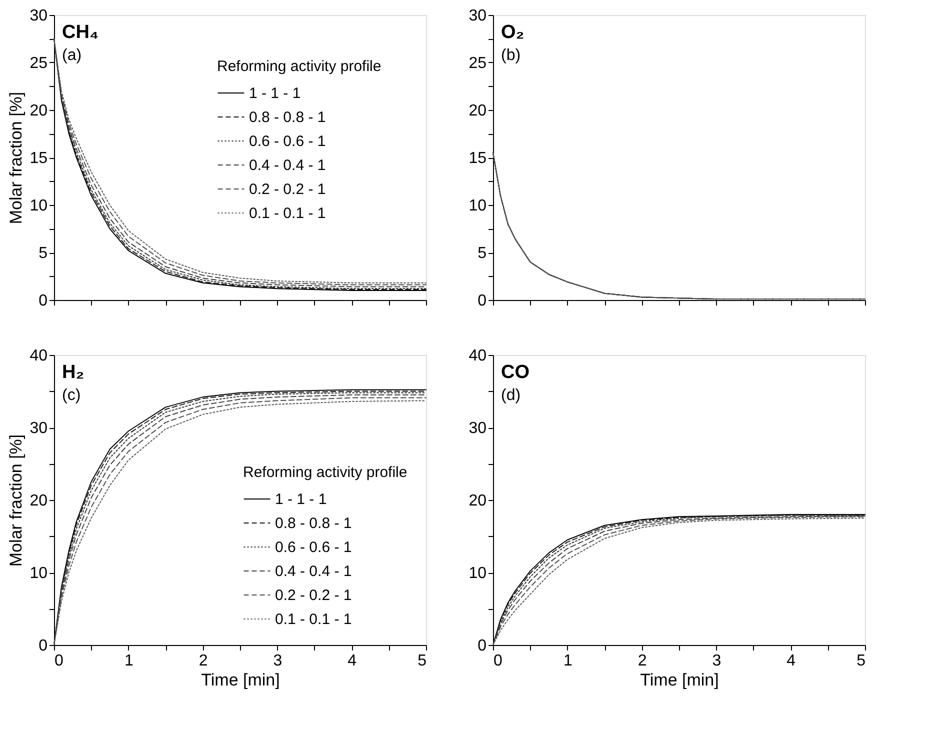 Image resolution: width=928 pixels, height=745 pixels. Describe the element at coordinates (512, 32) in the screenshot. I see `chart-title: O₂` at that location.